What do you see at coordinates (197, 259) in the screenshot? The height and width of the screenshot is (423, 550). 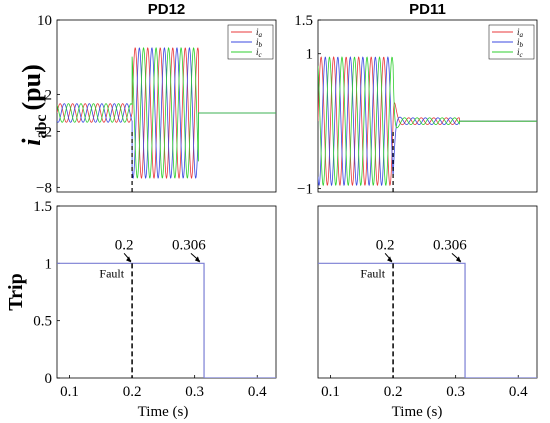 I see `pd12-trip-annot-arrowhead-trip` at bounding box center [197, 259].